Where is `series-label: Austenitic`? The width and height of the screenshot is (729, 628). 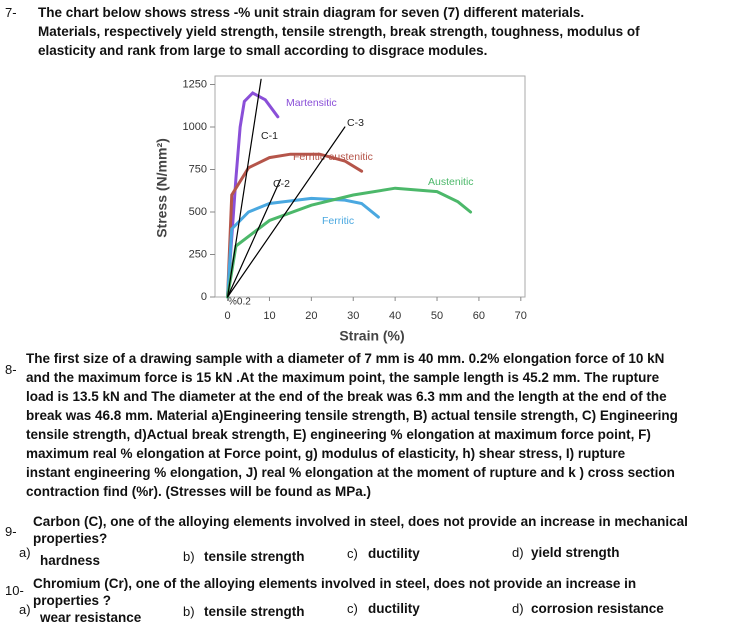
series-label: Austenitic is located at coordinates (451, 182).